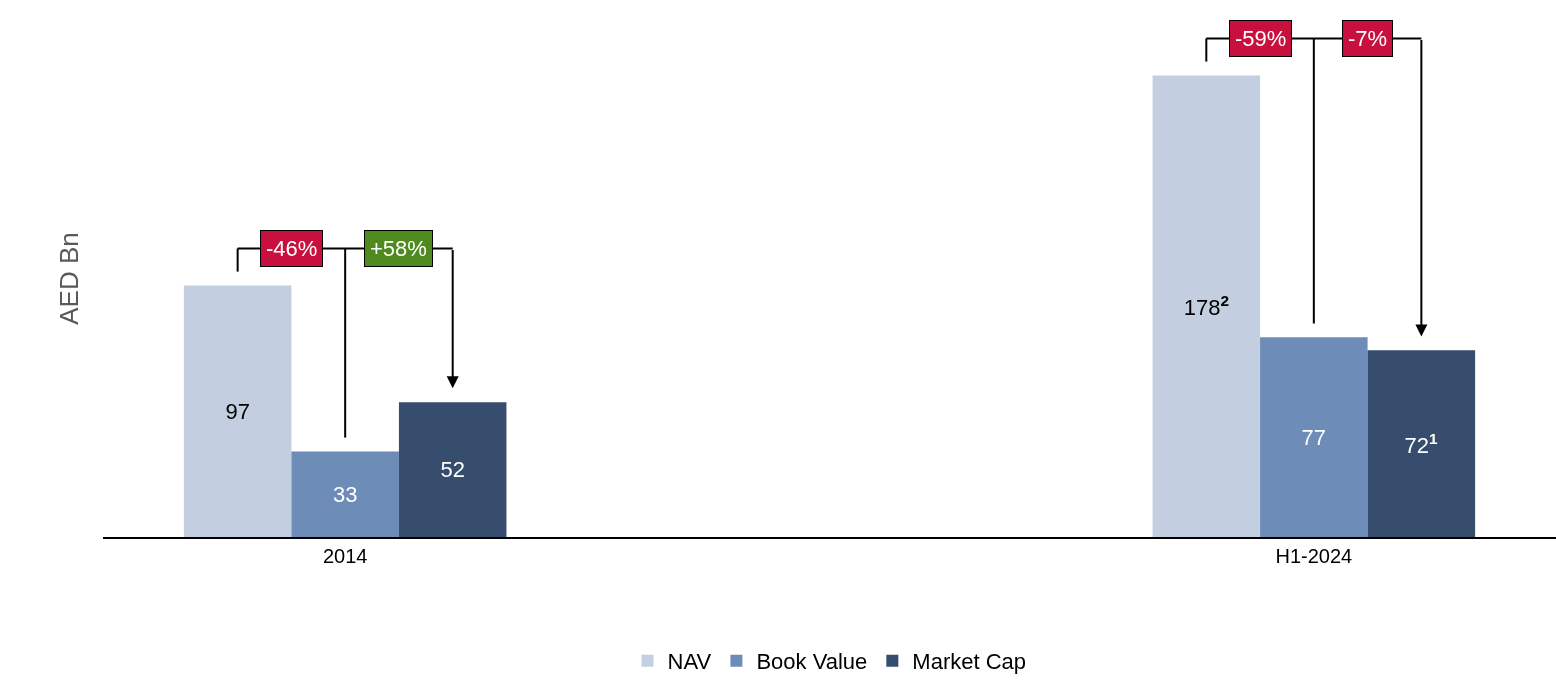  What do you see at coordinates (345, 556) in the screenshot?
I see `x-tick-label: 2014` at bounding box center [345, 556].